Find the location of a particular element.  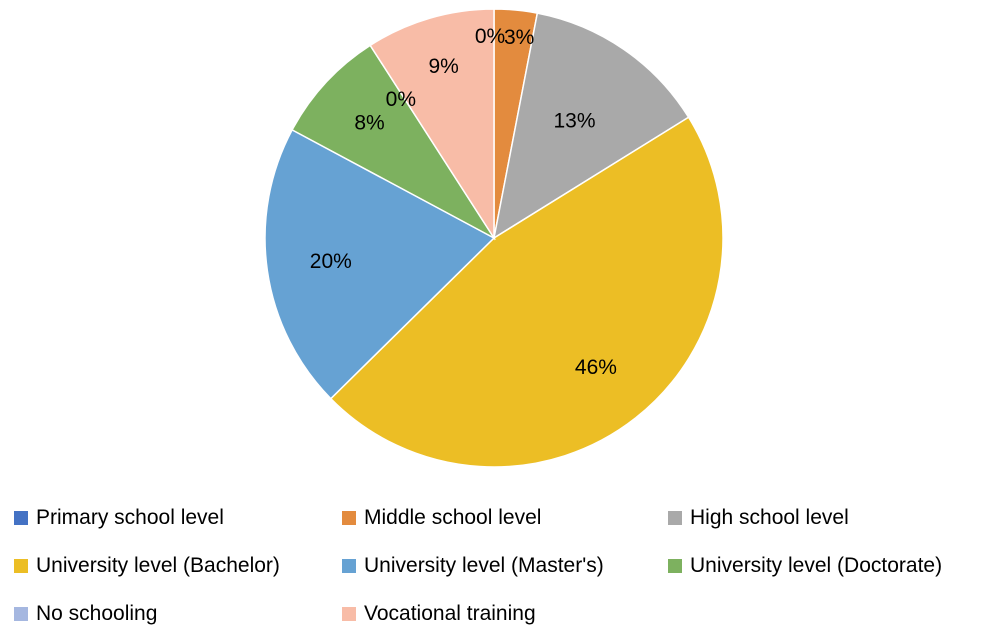

legend-item-high-school-level: High school level is located at coordinates (758, 518).